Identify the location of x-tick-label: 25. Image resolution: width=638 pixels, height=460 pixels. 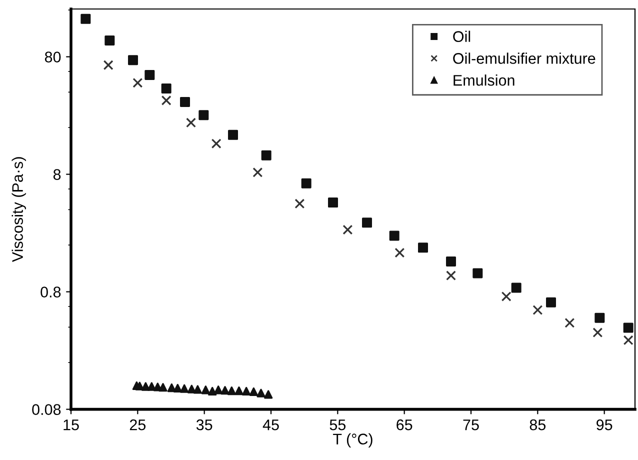
(138, 424).